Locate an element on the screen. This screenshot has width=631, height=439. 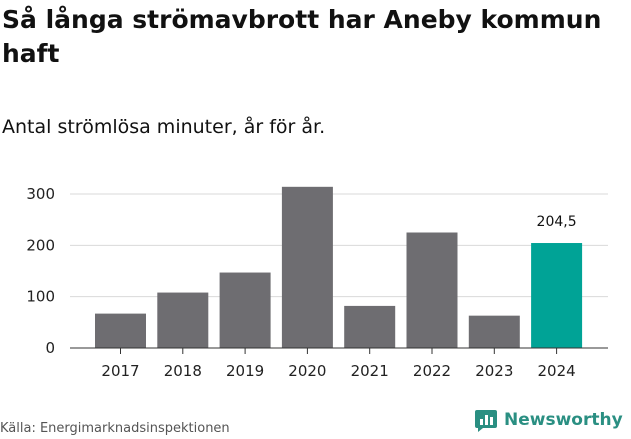
bar-2020 is located at coordinates (307, 267).